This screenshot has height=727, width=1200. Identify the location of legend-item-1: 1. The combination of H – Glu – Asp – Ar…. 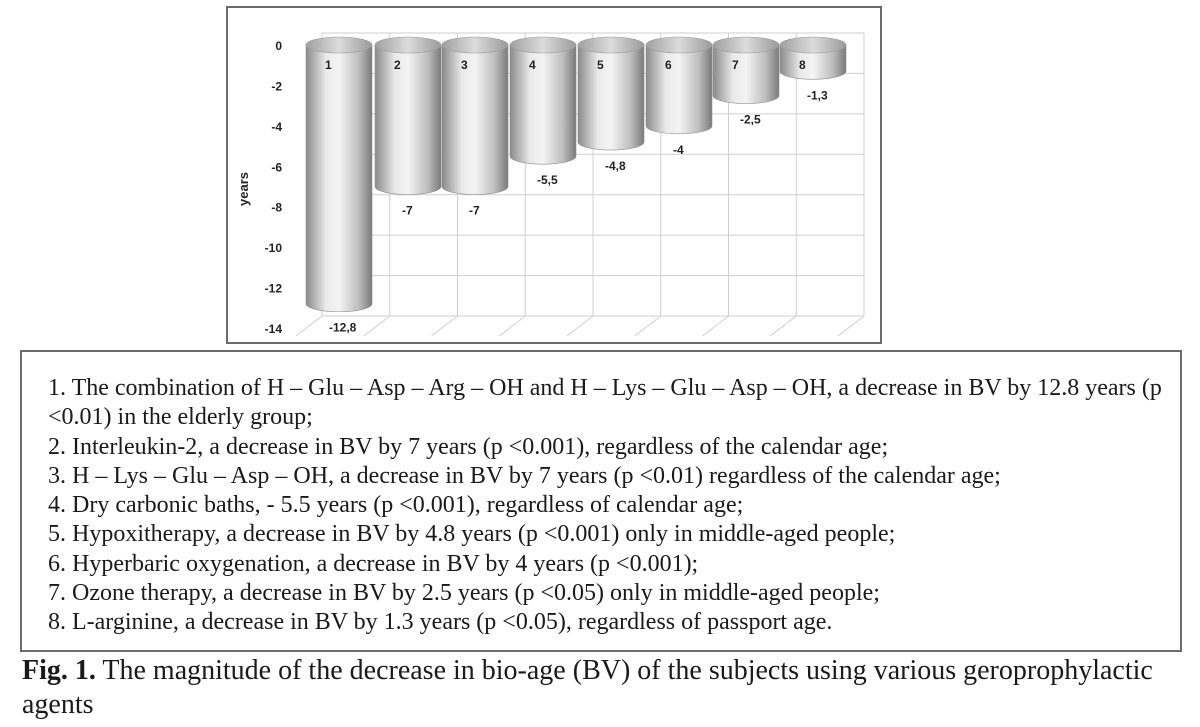
(605, 403).